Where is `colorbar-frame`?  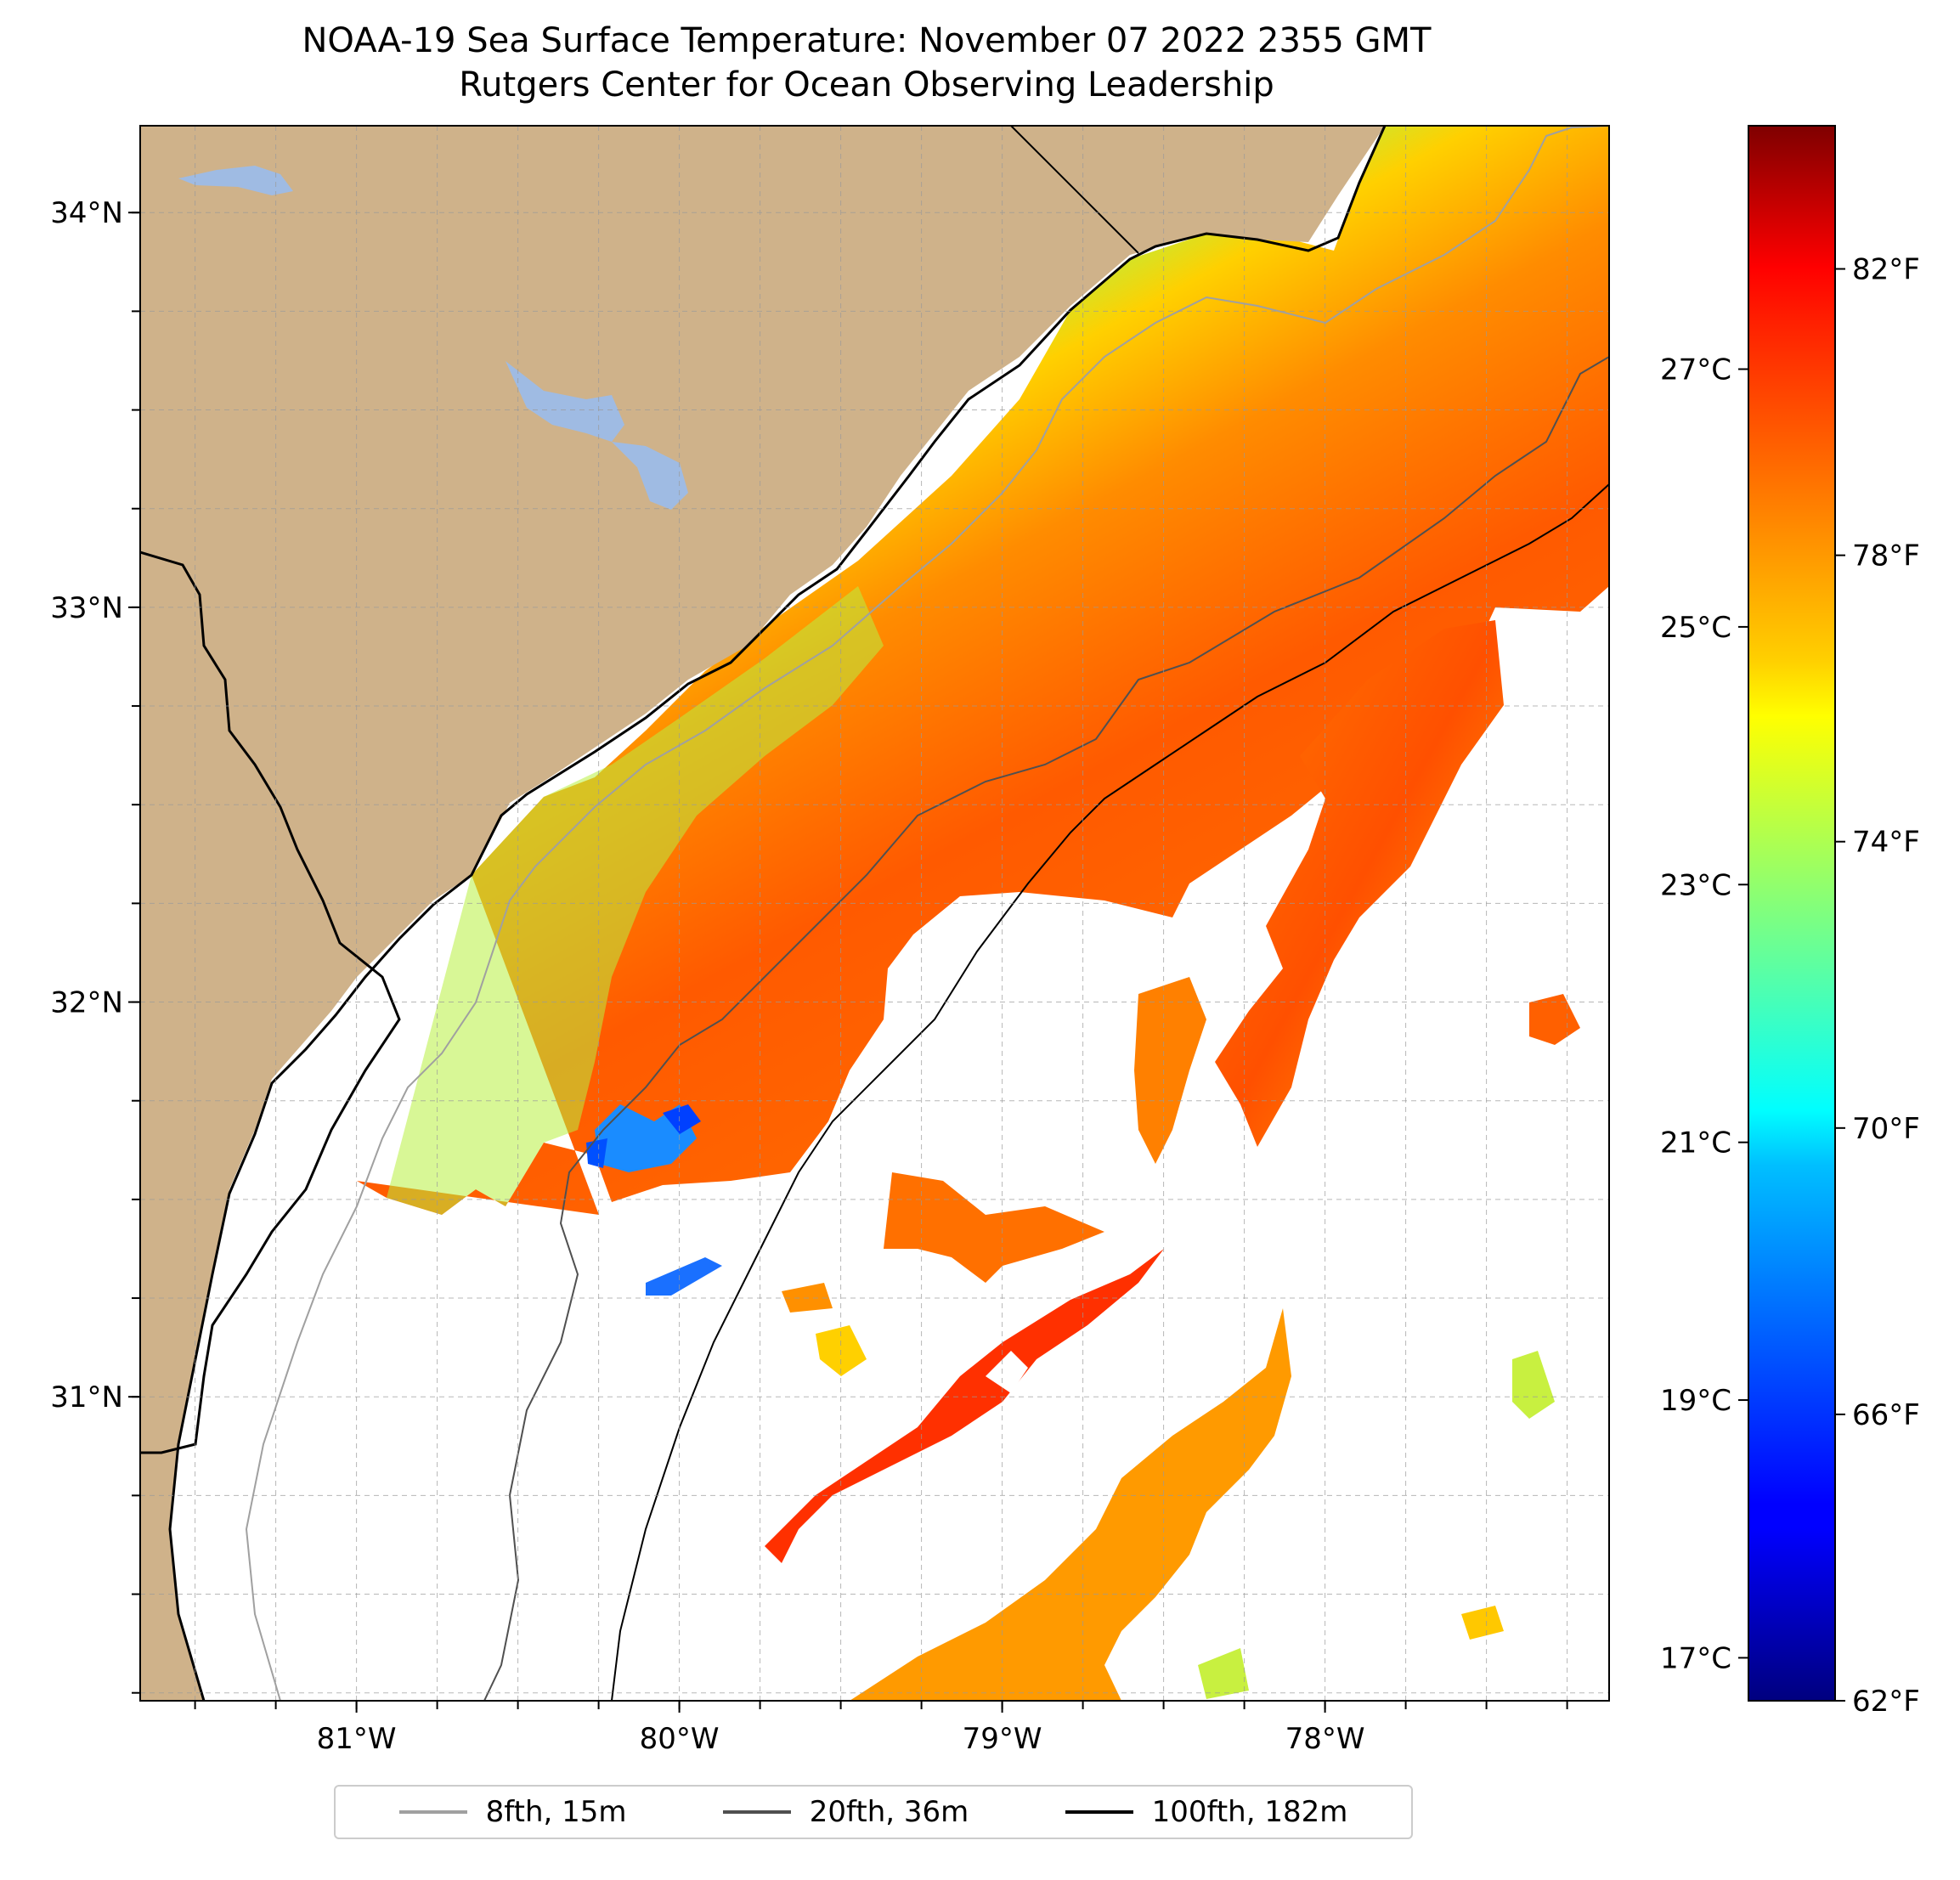
colorbar-frame is located at coordinates (1792, 913).